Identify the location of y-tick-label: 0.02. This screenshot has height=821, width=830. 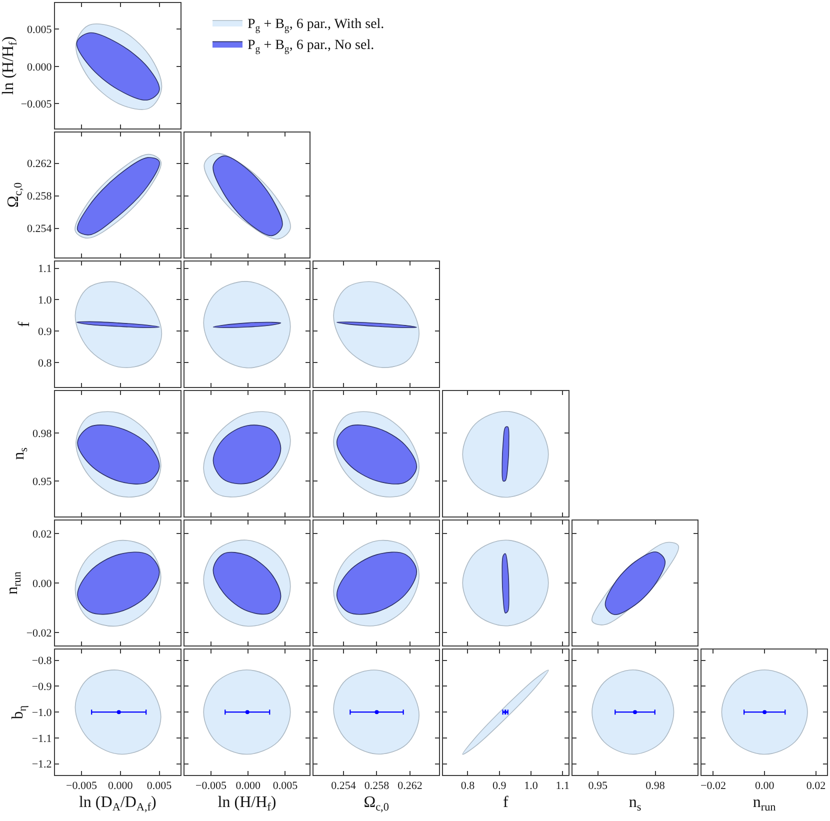
(42, 534).